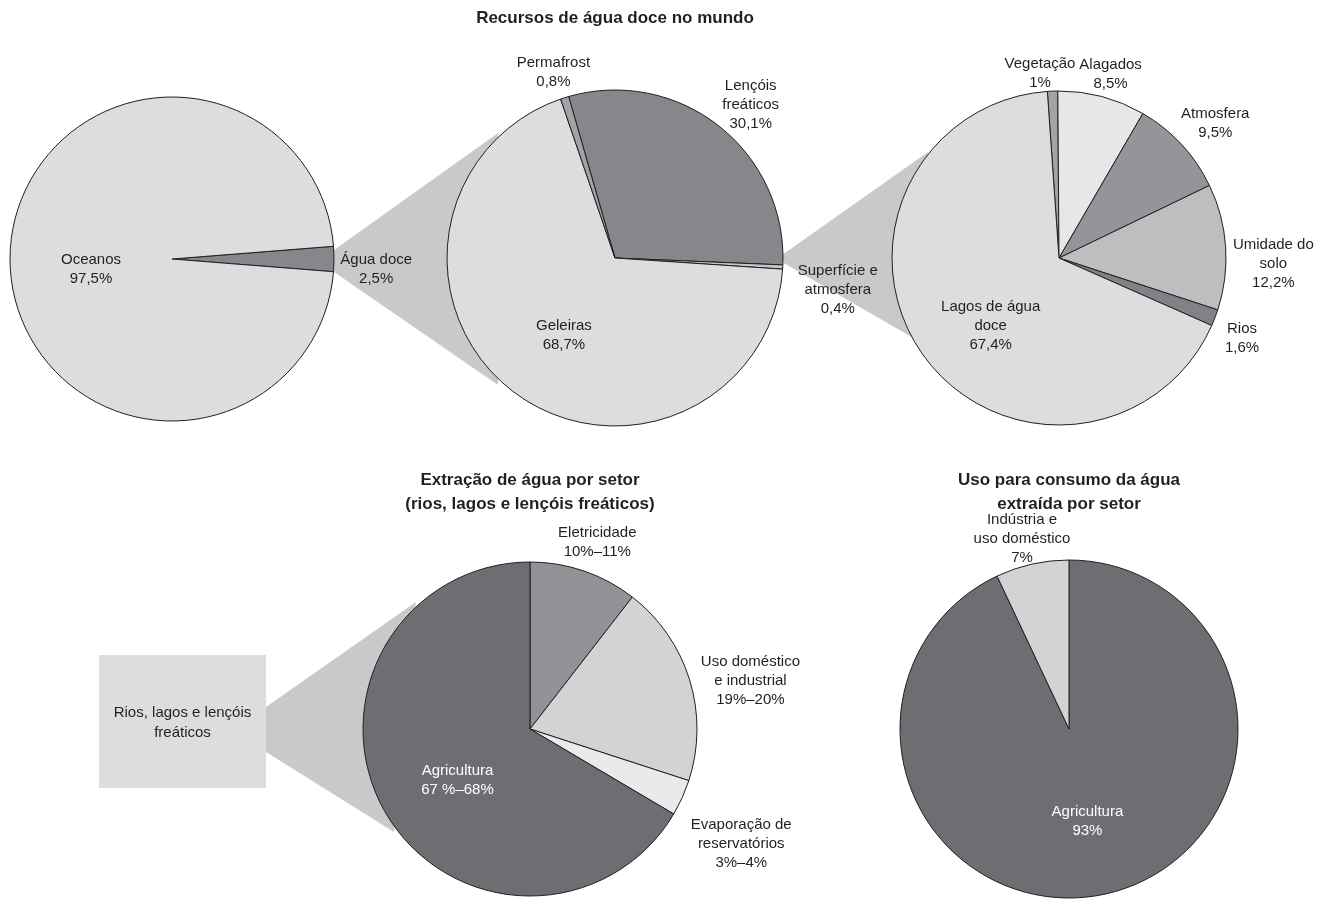 This screenshot has width=1336, height=904. What do you see at coordinates (597, 532) in the screenshot?
I see `slice-label: Eletricidade` at bounding box center [597, 532].